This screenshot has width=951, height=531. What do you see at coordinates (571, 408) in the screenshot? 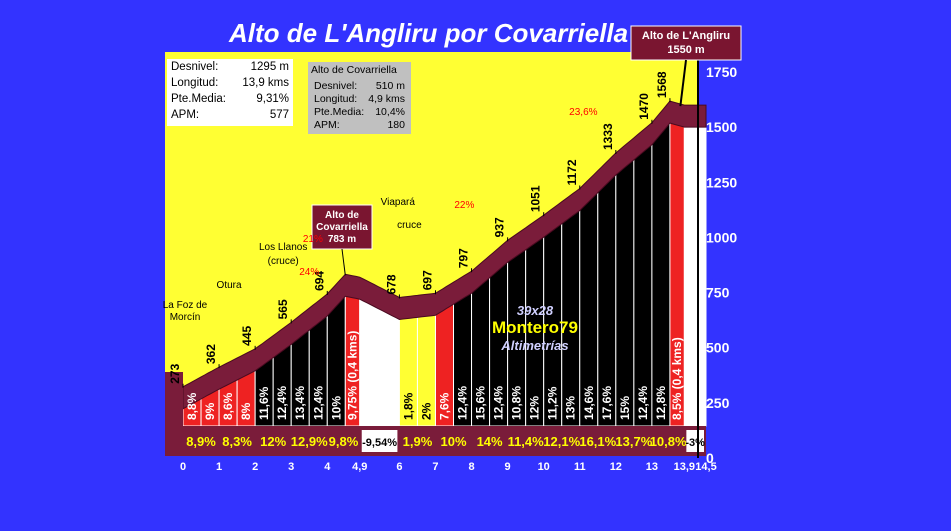
I see `strip-grade-label: 13%` at bounding box center [571, 408].